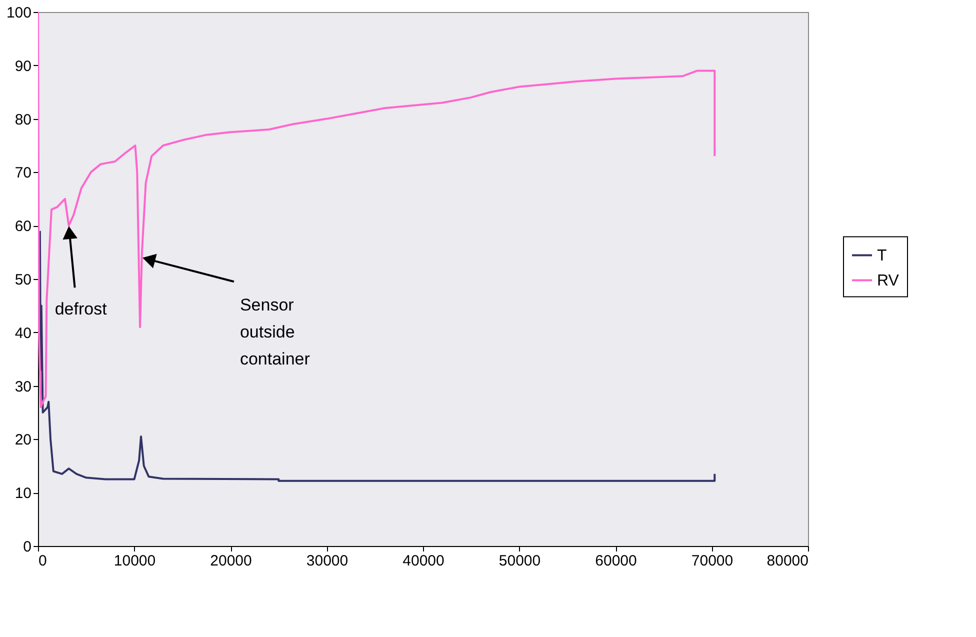 This screenshot has height=637, width=976. What do you see at coordinates (327, 561) in the screenshot?
I see `x-tick-label: 30000` at bounding box center [327, 561].